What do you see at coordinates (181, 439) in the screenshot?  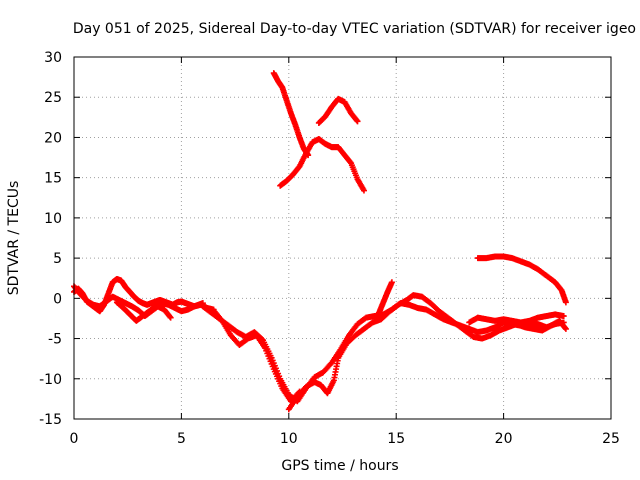 I see `x-tick-label: 5` at bounding box center [181, 439].